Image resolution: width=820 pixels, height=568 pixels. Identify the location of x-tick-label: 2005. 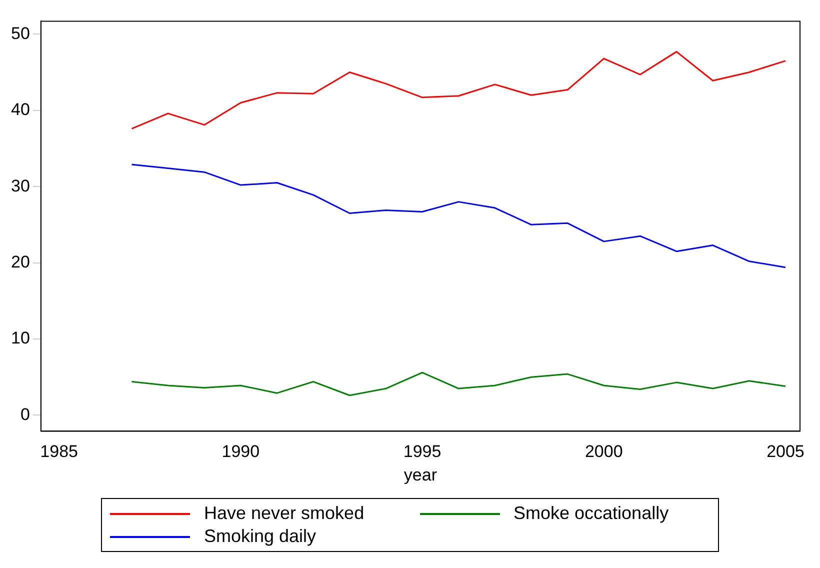
(785, 452).